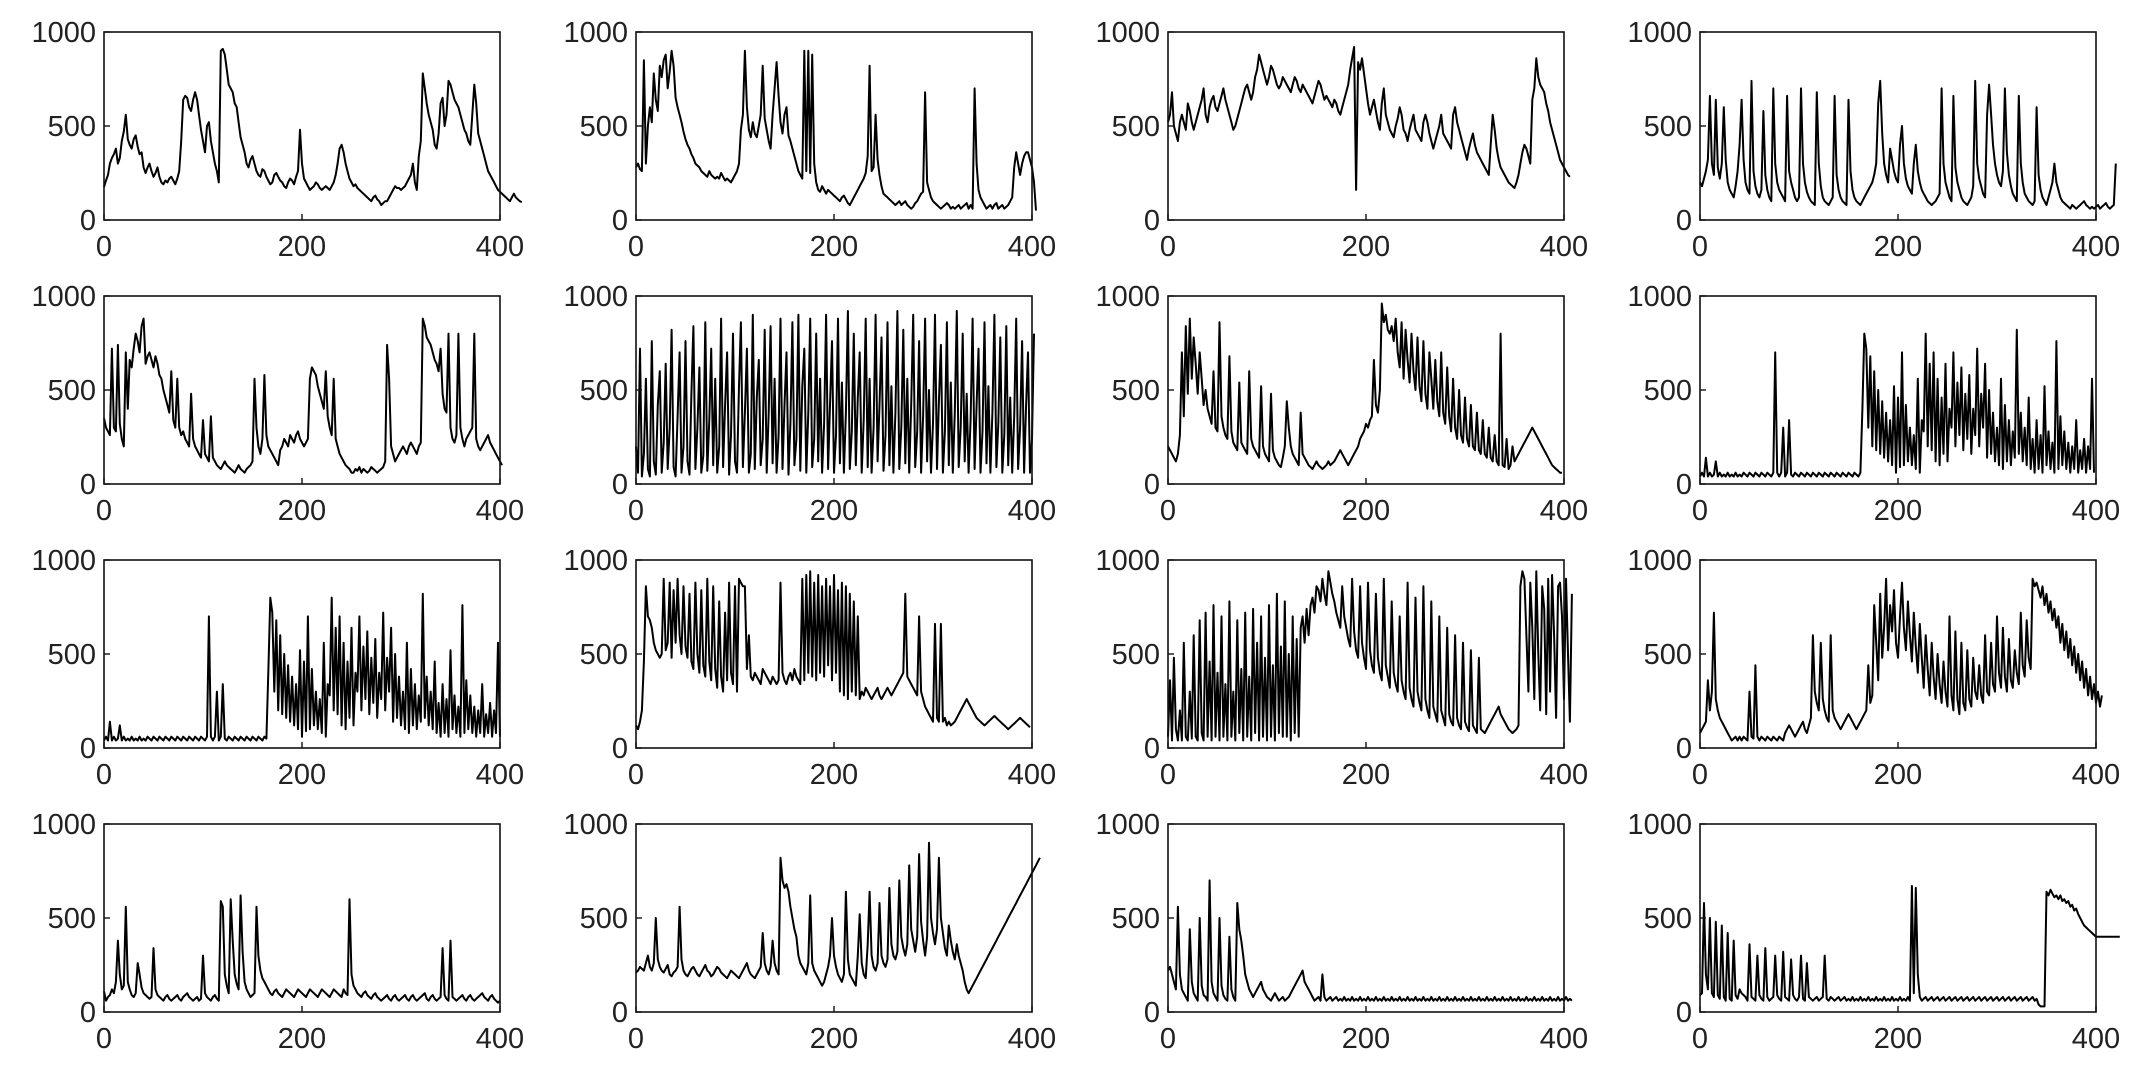 The width and height of the screenshot is (2136, 1074). I want to click on subplot-15: 0 200 400 0 500 1000, so click(1341, 932).